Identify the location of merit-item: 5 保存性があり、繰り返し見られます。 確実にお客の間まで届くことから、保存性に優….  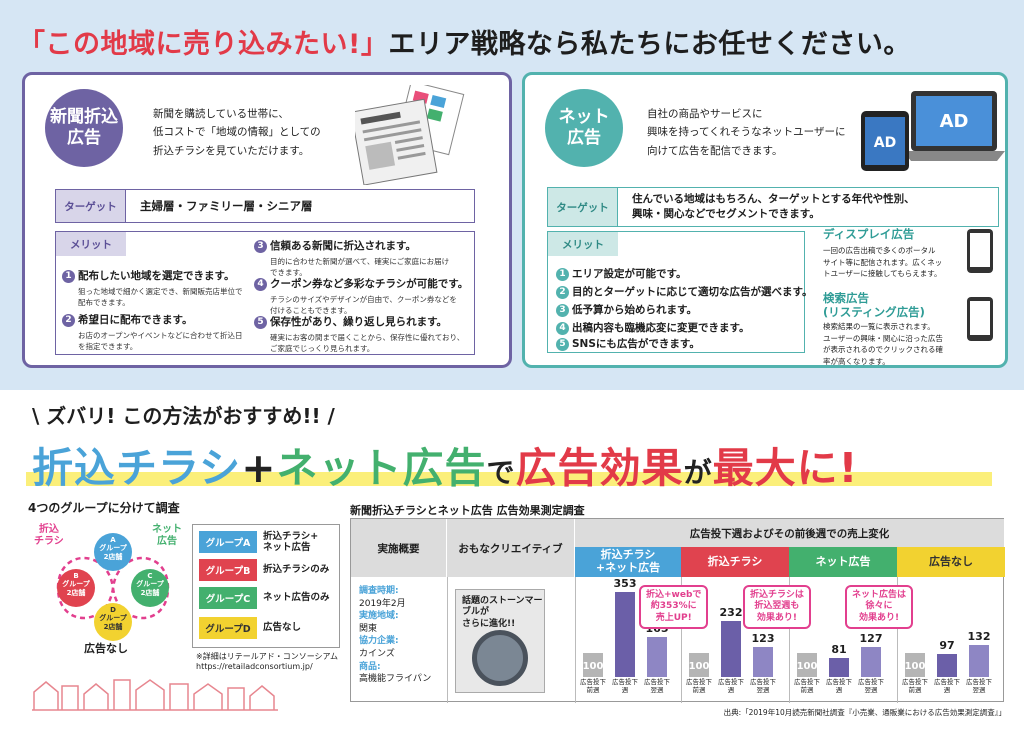
(359, 334).